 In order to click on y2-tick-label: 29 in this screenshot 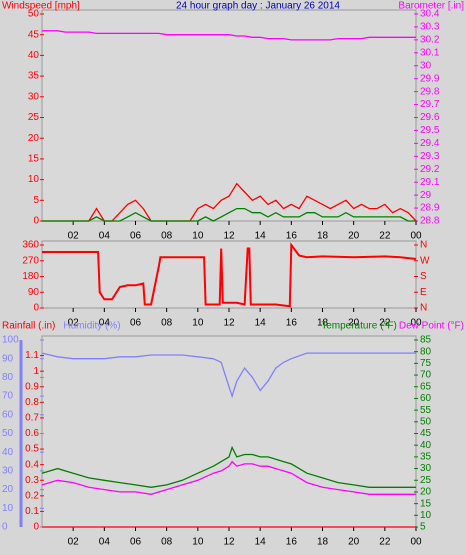, I will do `click(426, 195)`.